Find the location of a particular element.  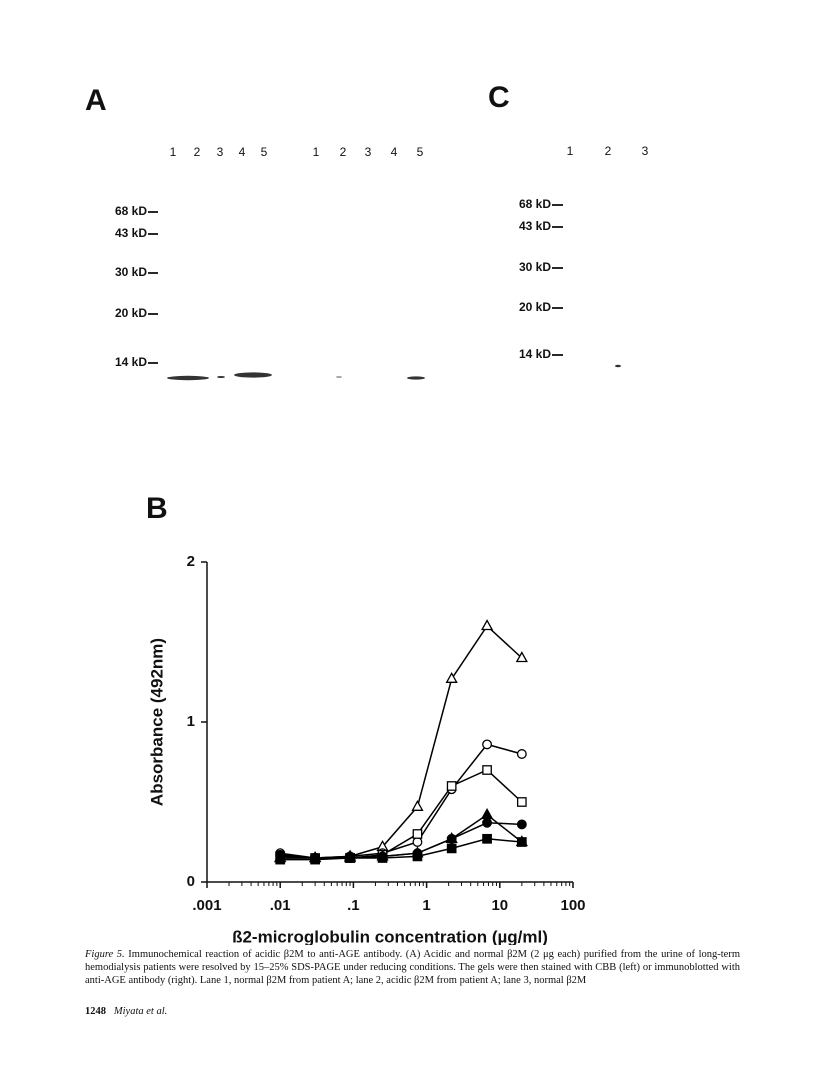

x-axis-label: ß2-microglobulin concentration (µg/ml) is located at coordinates (390, 936).